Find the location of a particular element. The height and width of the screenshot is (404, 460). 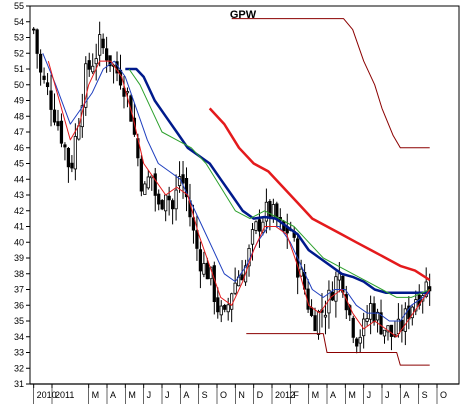

x-tick-label: 2012 is located at coordinates (285, 395).